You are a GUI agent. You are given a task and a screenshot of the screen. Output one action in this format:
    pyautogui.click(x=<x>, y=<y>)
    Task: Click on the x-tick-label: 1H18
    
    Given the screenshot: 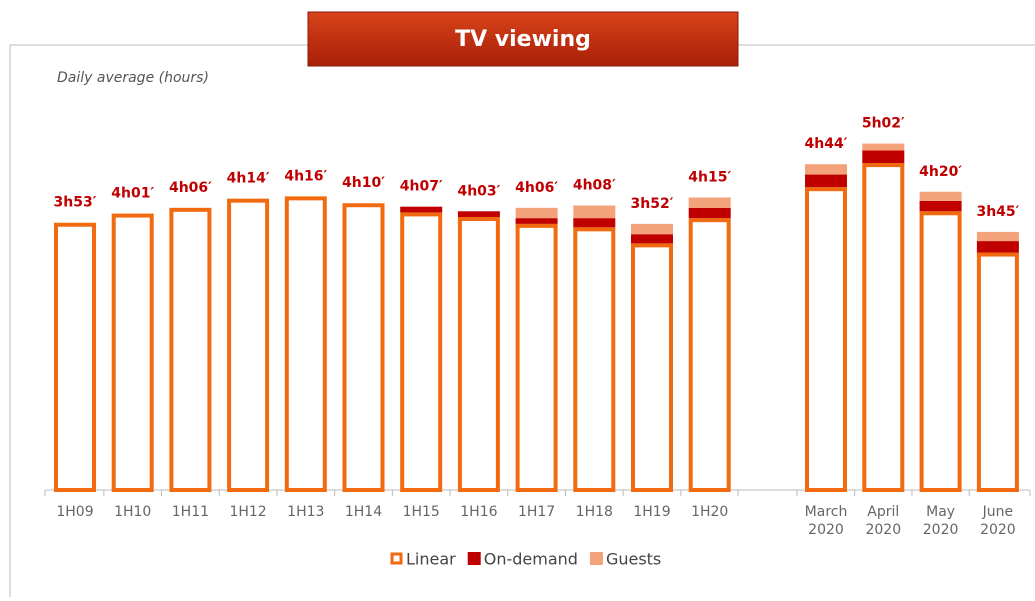 What is the action you would take?
    pyautogui.click(x=594, y=512)
    